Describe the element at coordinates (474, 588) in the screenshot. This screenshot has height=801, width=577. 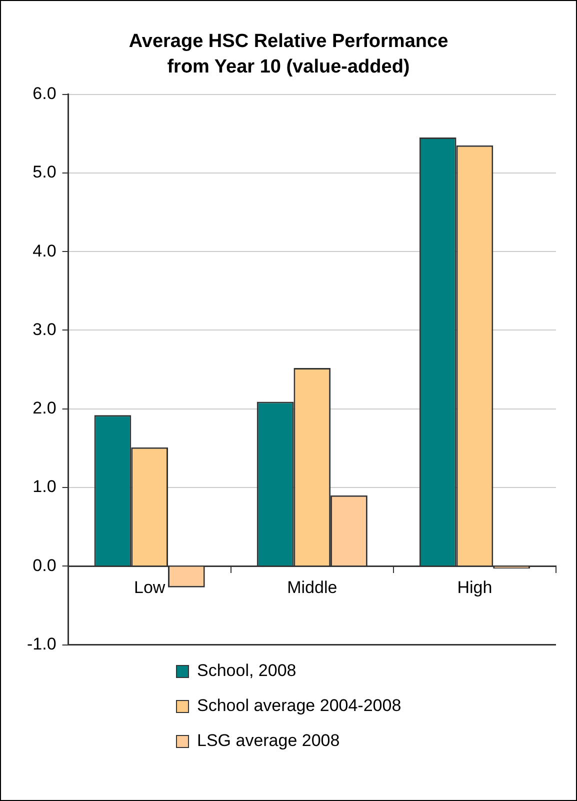
I see `x-tick-label: High` at that location.